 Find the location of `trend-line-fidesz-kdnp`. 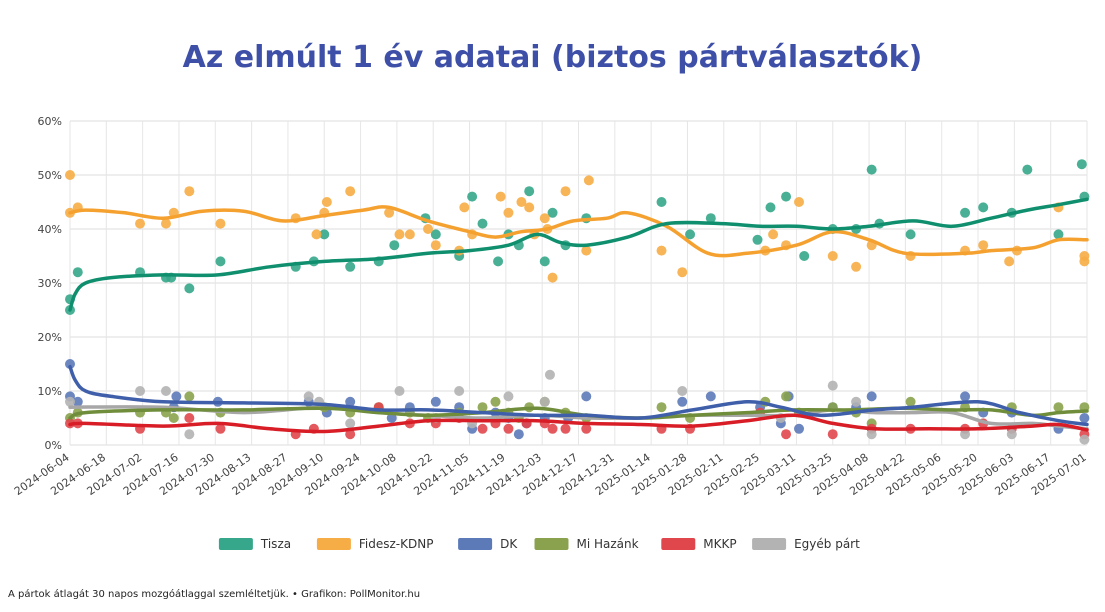

trend-line-fidesz-kdnp is located at coordinates (578, 231).